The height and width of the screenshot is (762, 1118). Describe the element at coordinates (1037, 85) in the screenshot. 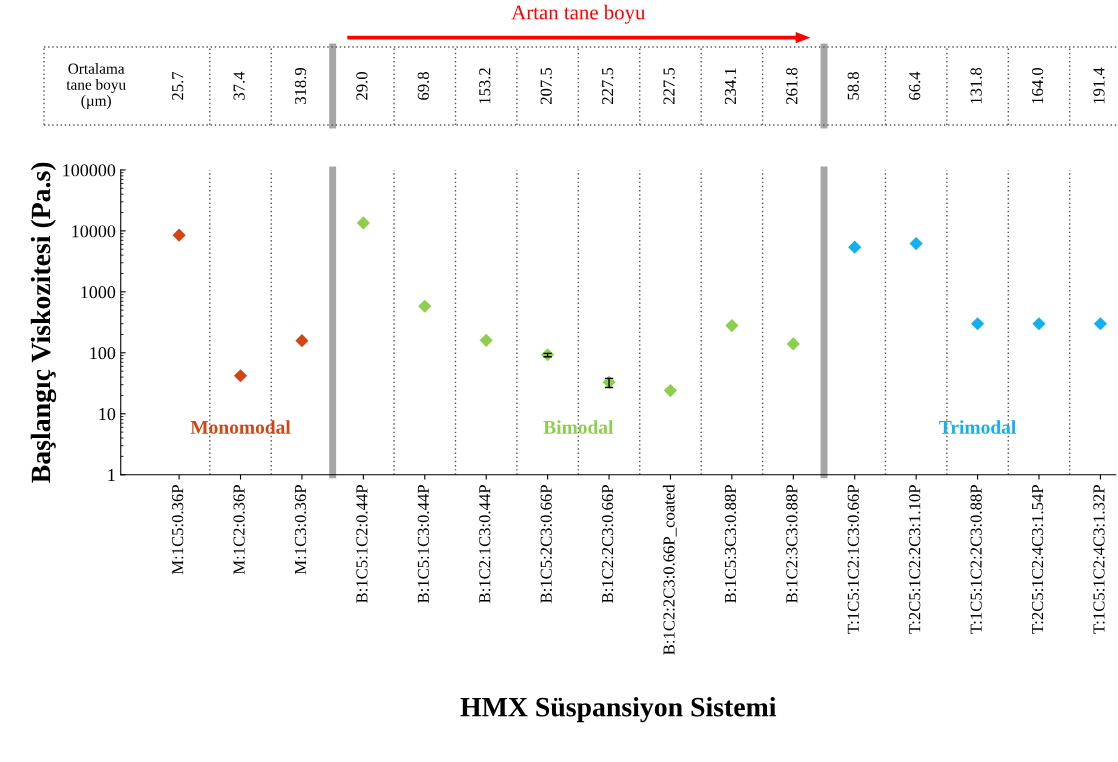

I see `text: 164.0` at that location.